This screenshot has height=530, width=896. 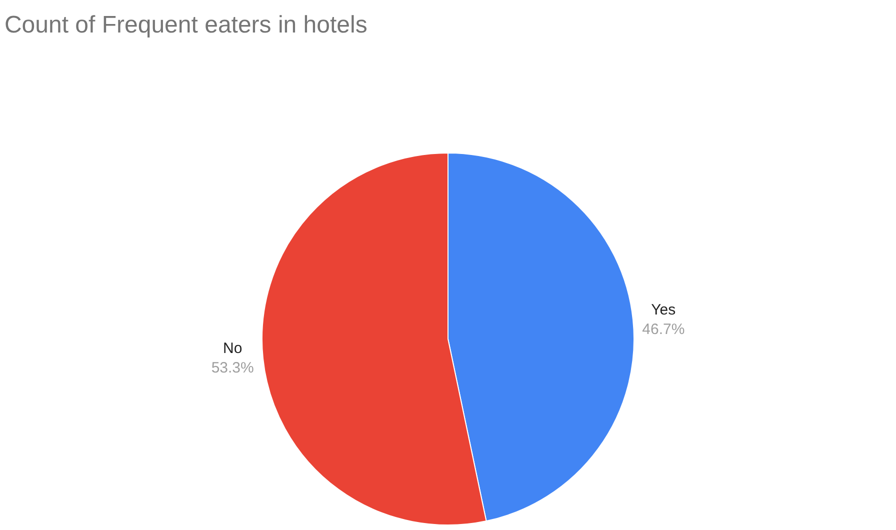 What do you see at coordinates (232, 368) in the screenshot?
I see `data-label: 53.3%` at bounding box center [232, 368].